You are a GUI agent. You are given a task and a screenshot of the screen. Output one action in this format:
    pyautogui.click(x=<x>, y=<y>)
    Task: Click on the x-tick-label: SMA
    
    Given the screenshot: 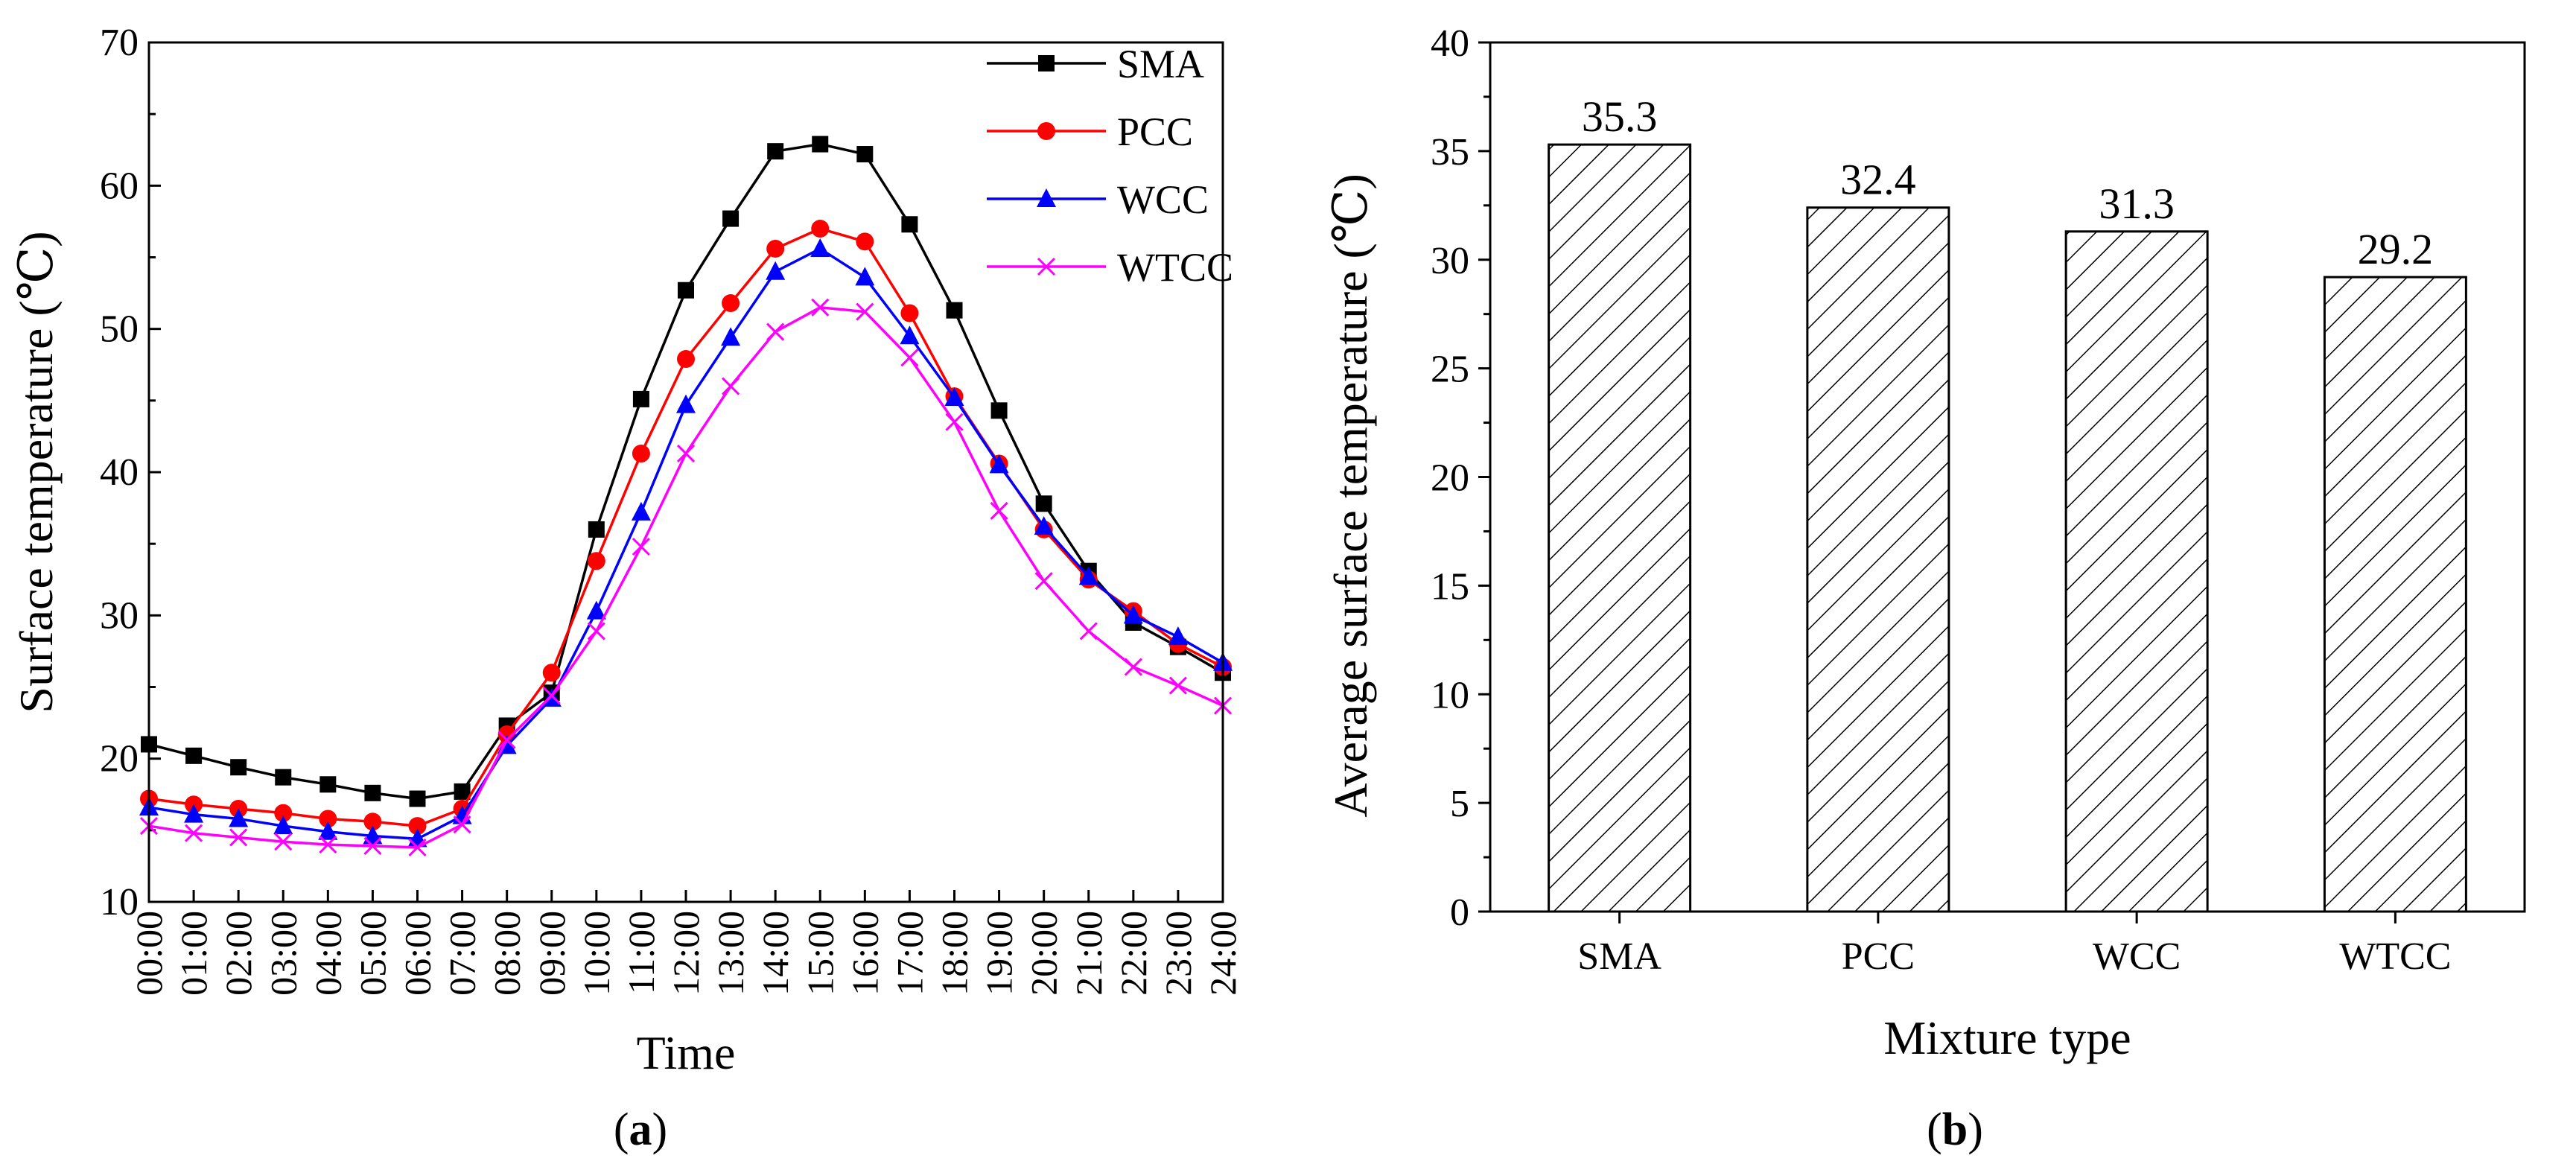 What is the action you would take?
    pyautogui.click(x=1619, y=956)
    